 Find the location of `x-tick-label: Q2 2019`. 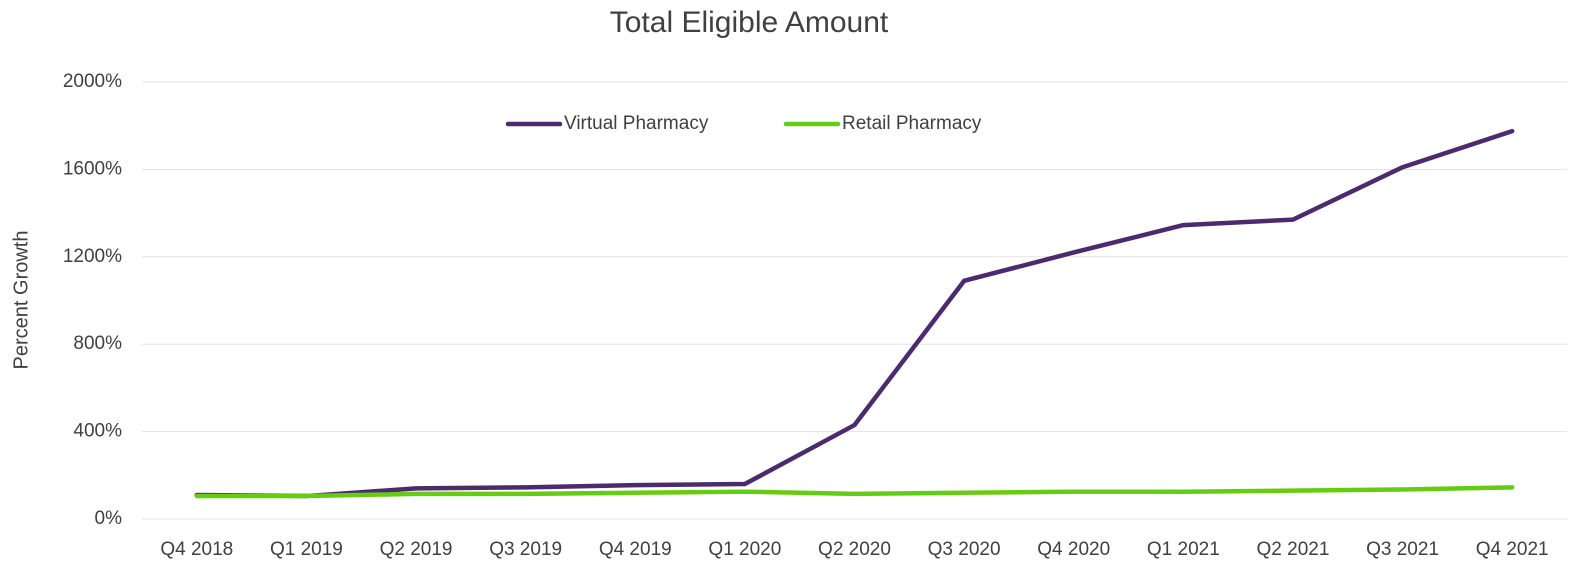

x-tick-label: Q2 2019 is located at coordinates (416, 549).